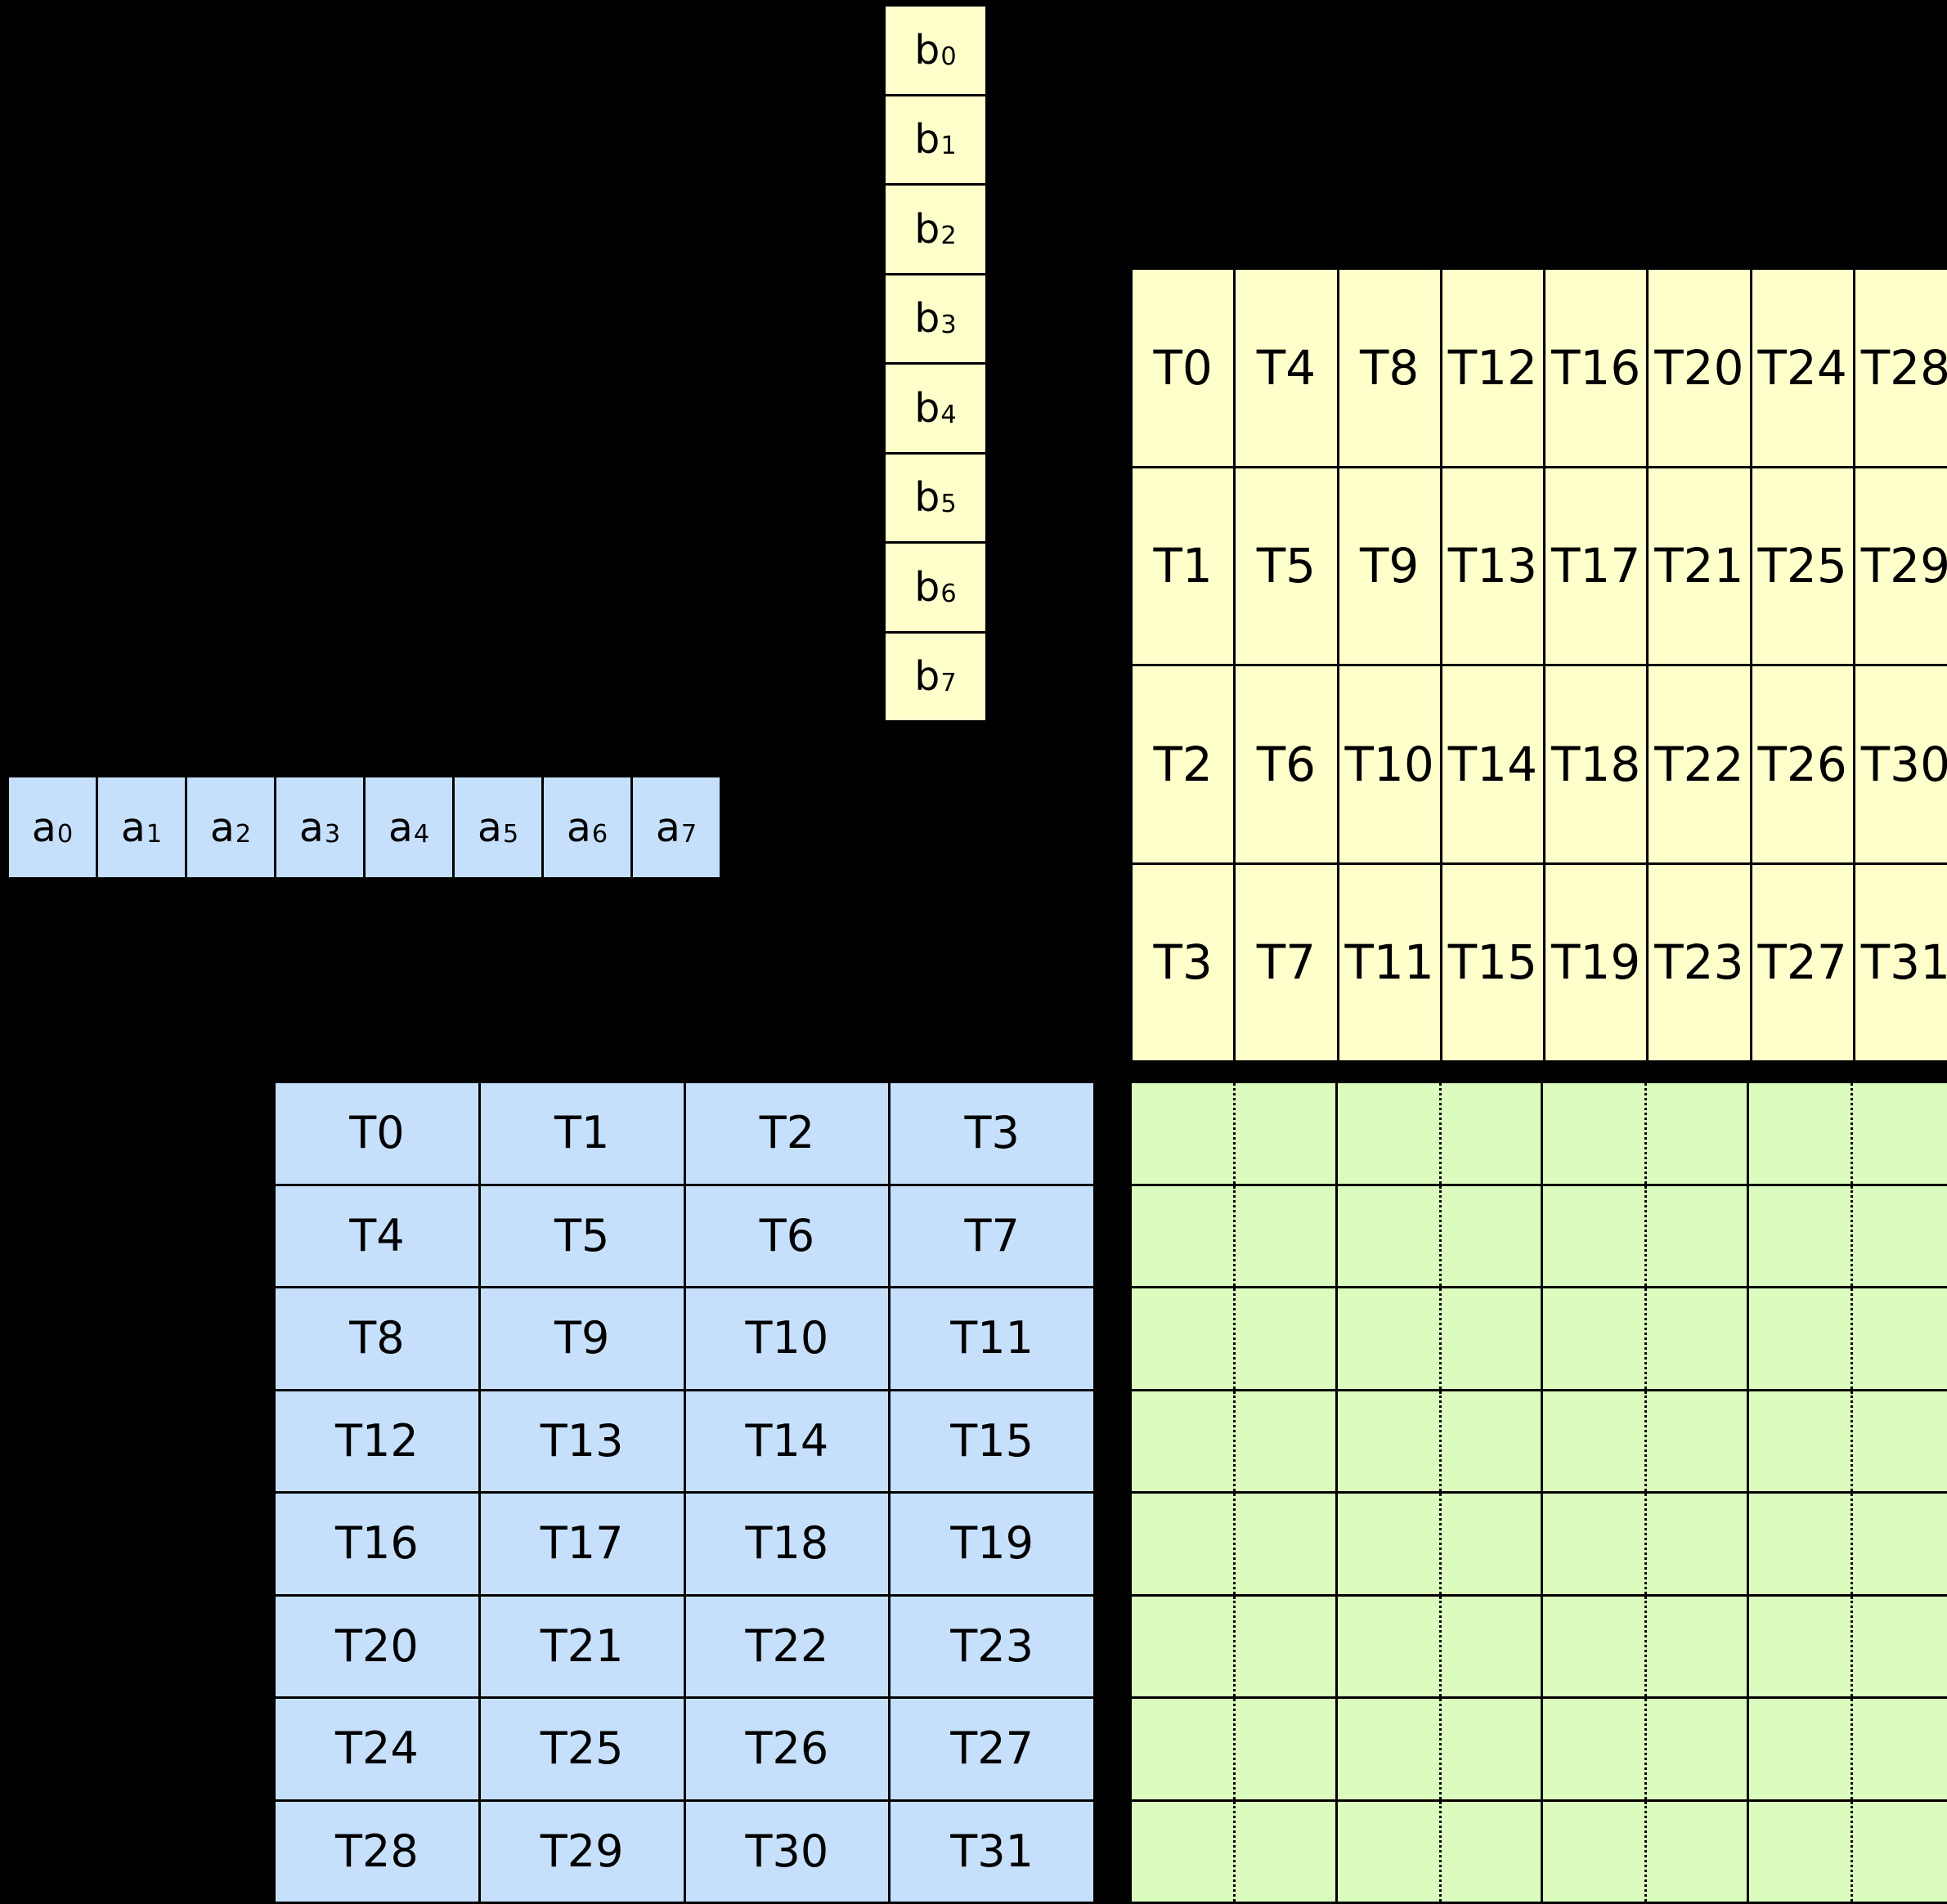 The image size is (1947, 1904). I want to click on yellow-thread-cell: T21, so click(1699, 566).